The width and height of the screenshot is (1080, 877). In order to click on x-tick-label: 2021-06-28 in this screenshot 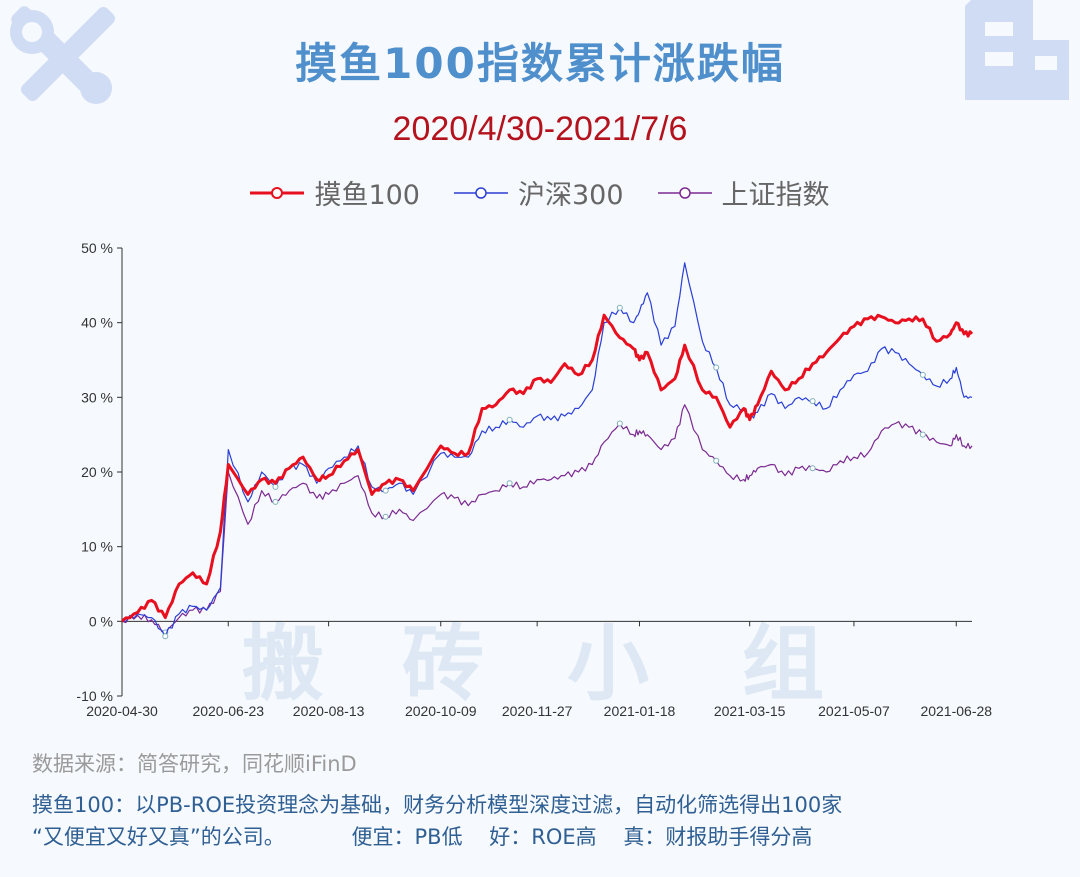, I will do `click(956, 711)`.